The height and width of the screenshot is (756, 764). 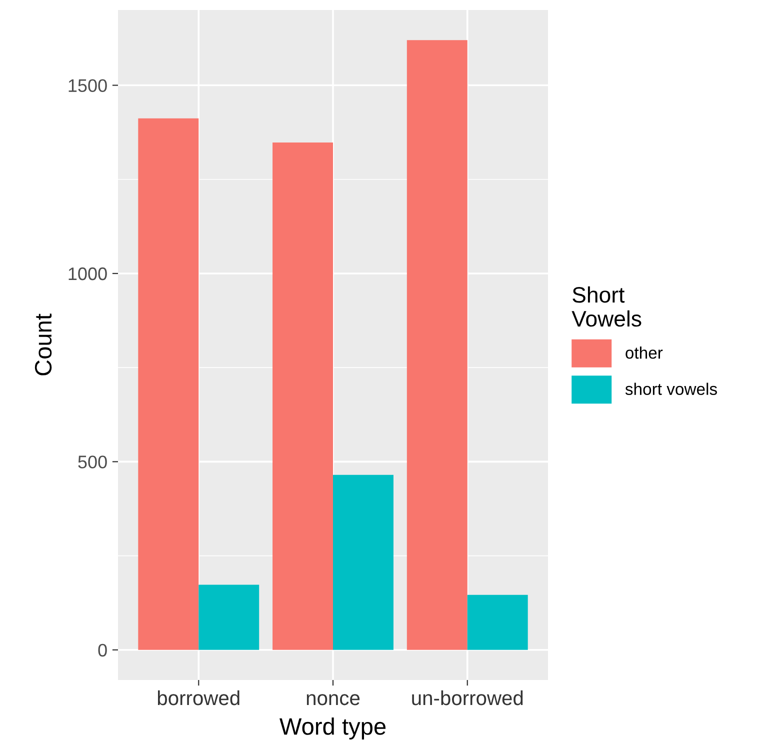 I want to click on y-tick-label: 1500, so click(x=87, y=85).